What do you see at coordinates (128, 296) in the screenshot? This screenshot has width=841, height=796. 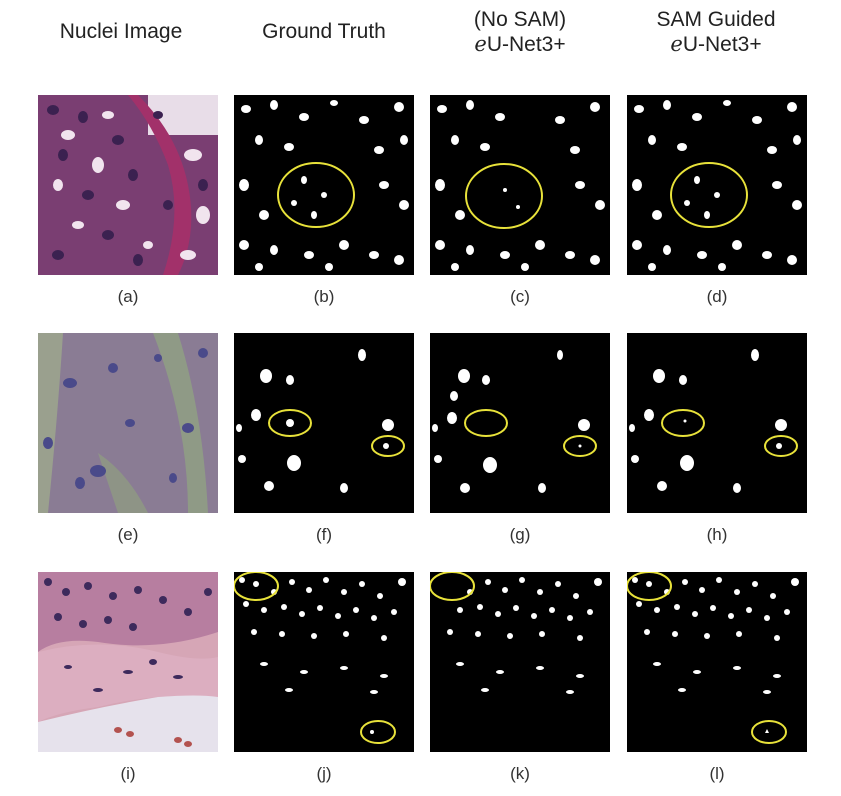 I see `caption-a: (a)` at bounding box center [128, 296].